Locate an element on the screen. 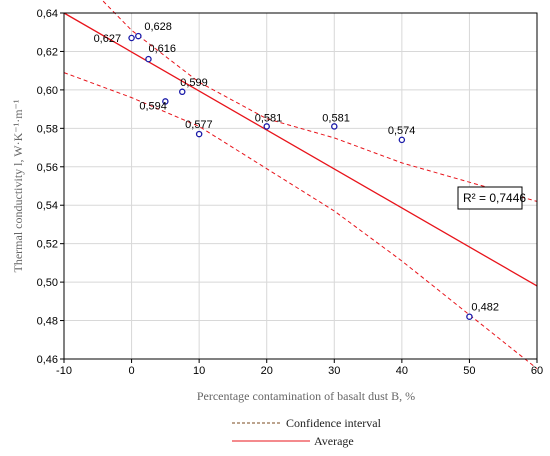 The width and height of the screenshot is (550, 456). y-tick-label: 0,64 is located at coordinates (47, 14).